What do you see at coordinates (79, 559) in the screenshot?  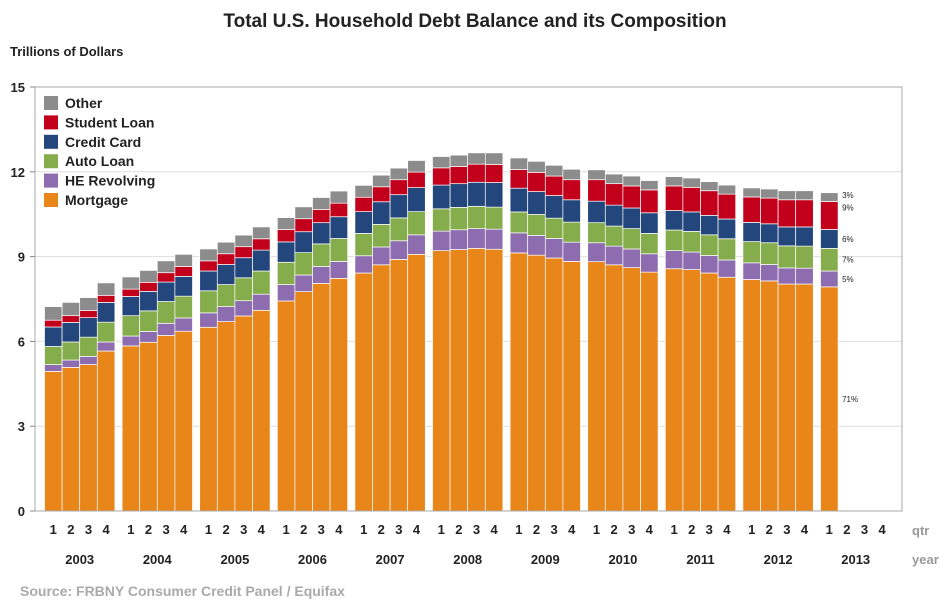 I see `year-tick-label: 2003` at bounding box center [79, 559].